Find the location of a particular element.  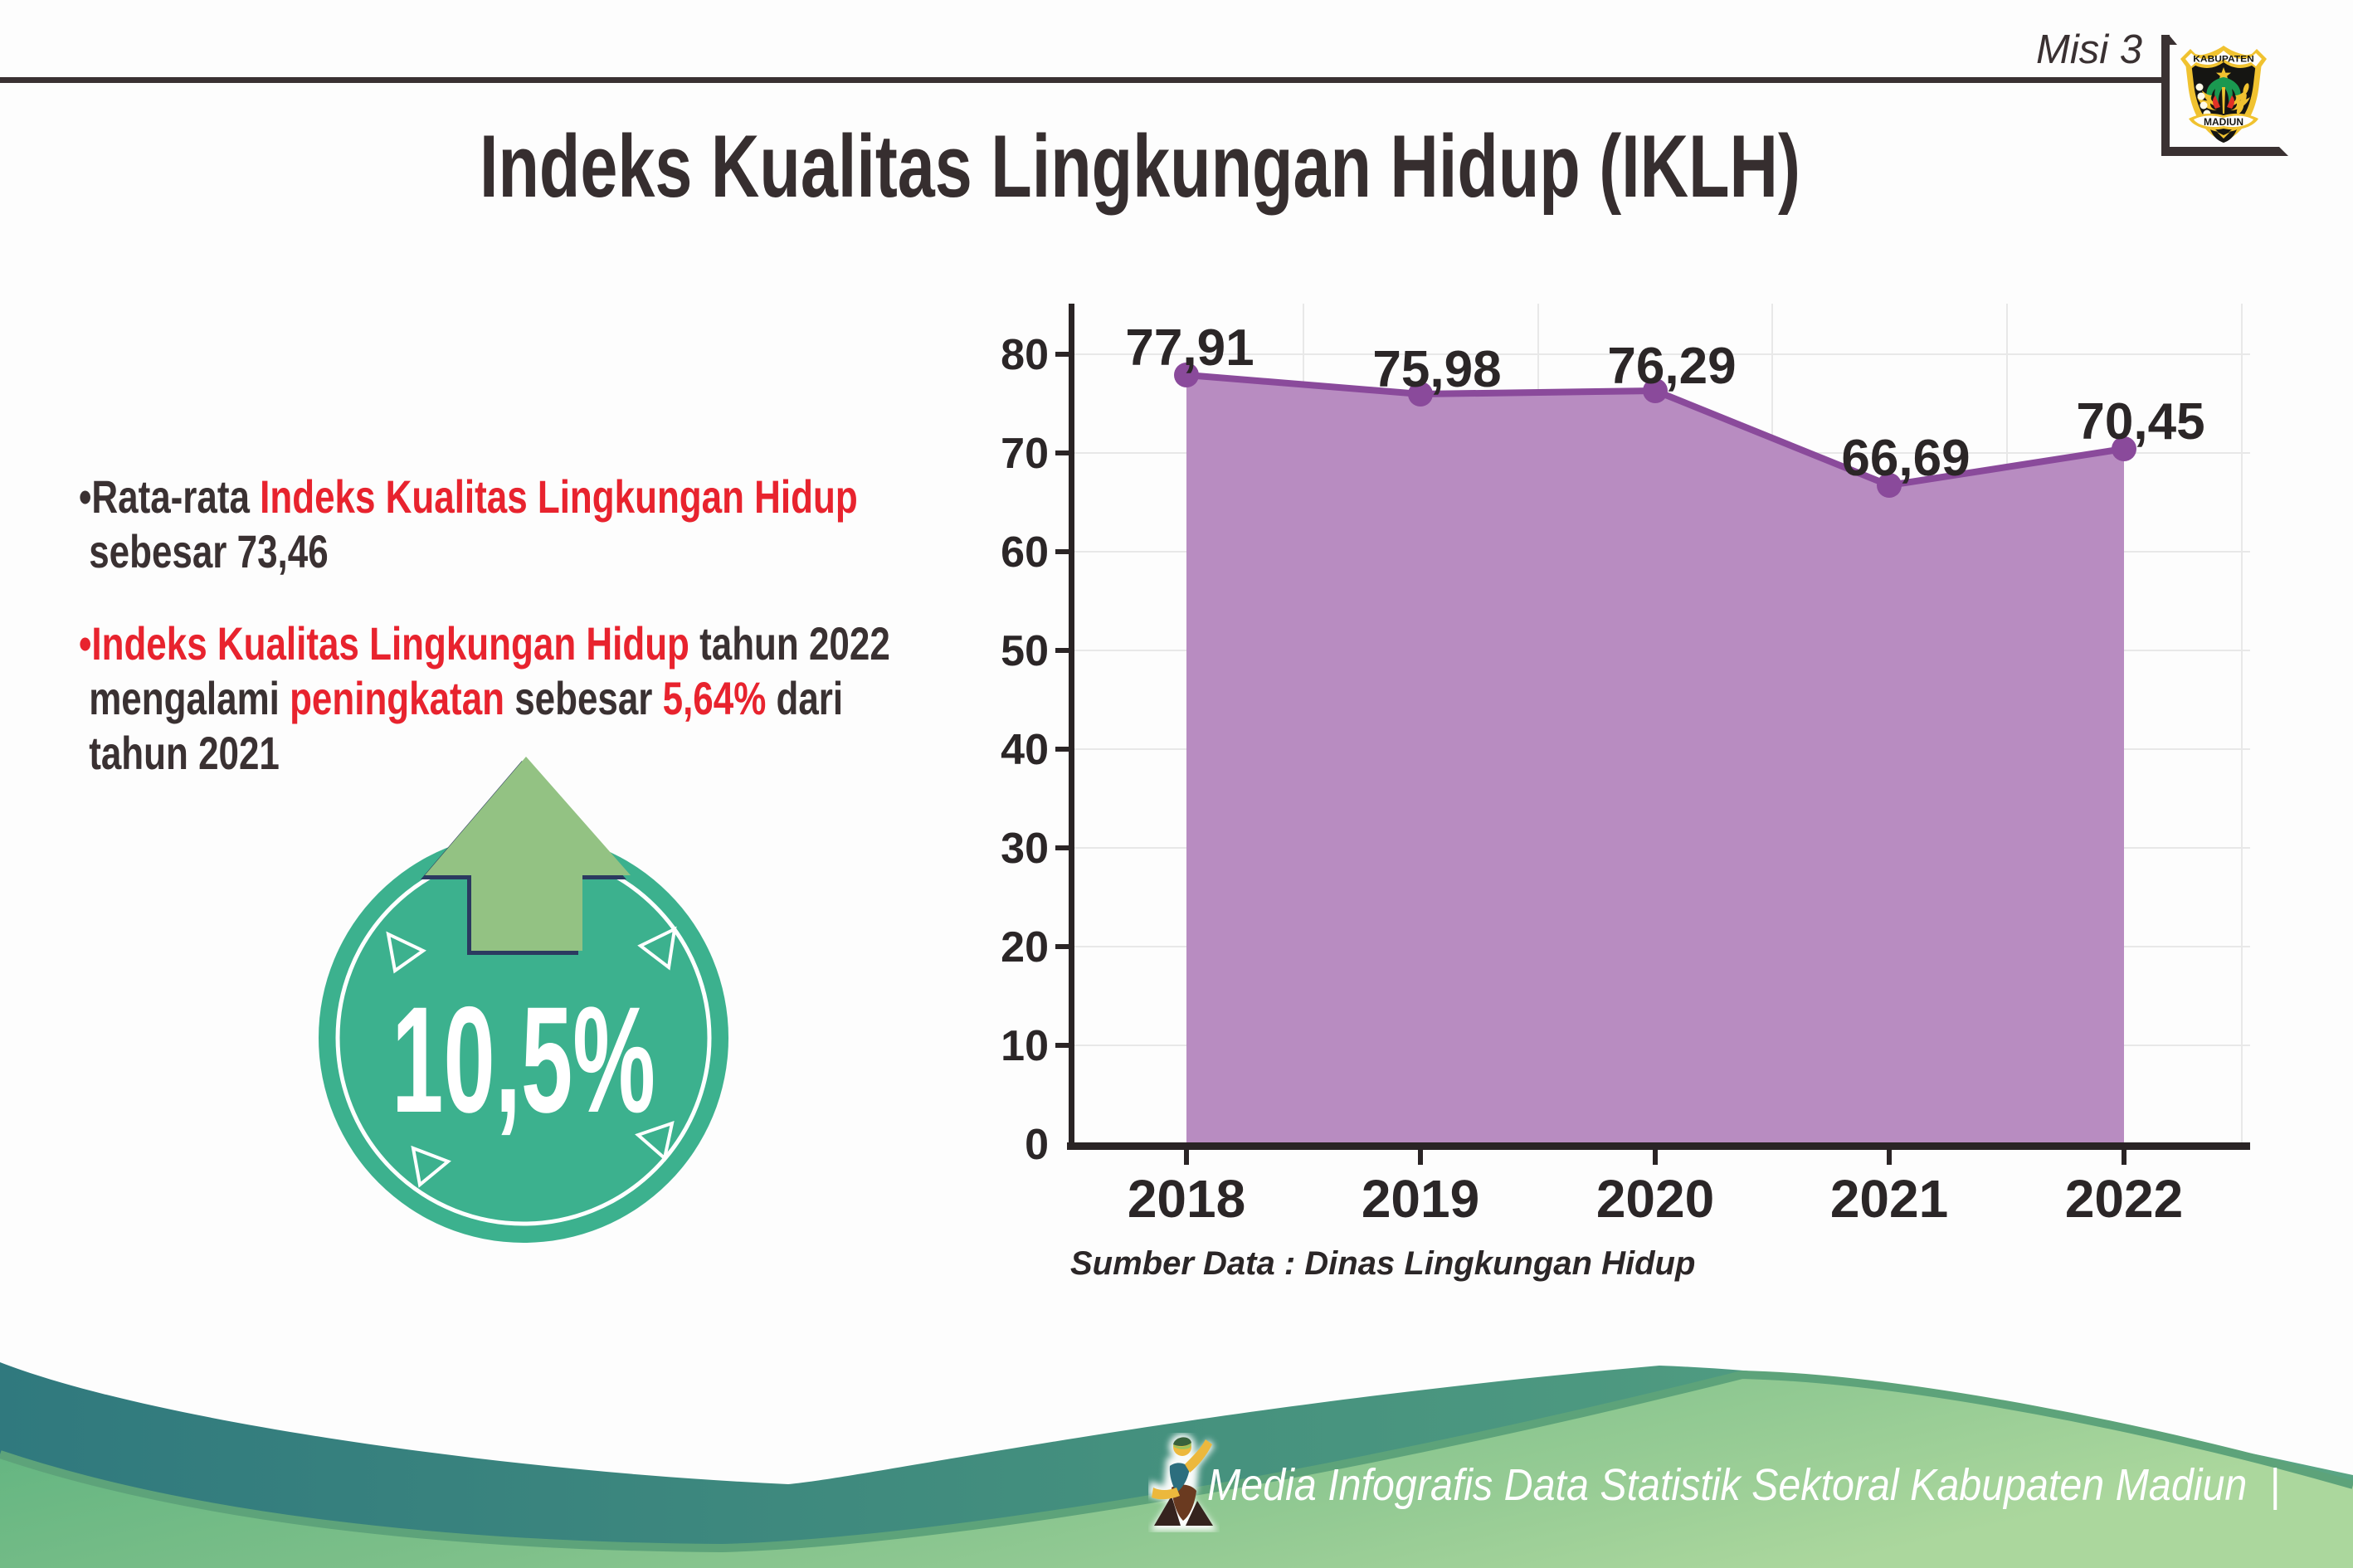

svg-text: 70,45 is located at coordinates (2140, 421).